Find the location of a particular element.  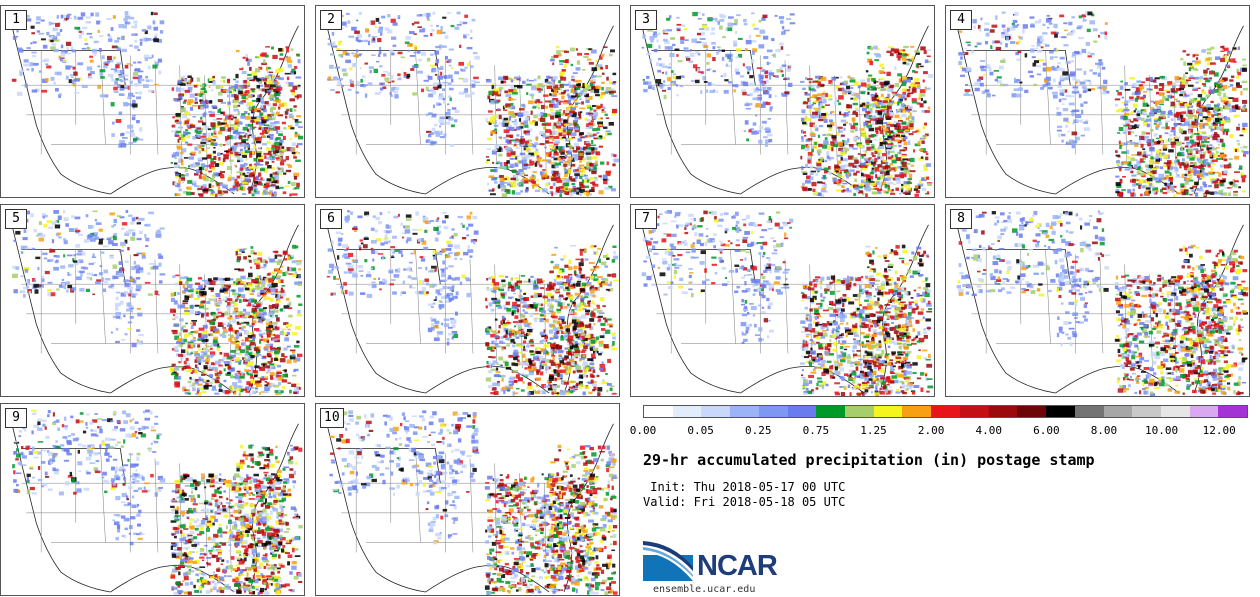

colorbar-tick-label: 10.00 is located at coordinates (1162, 430).